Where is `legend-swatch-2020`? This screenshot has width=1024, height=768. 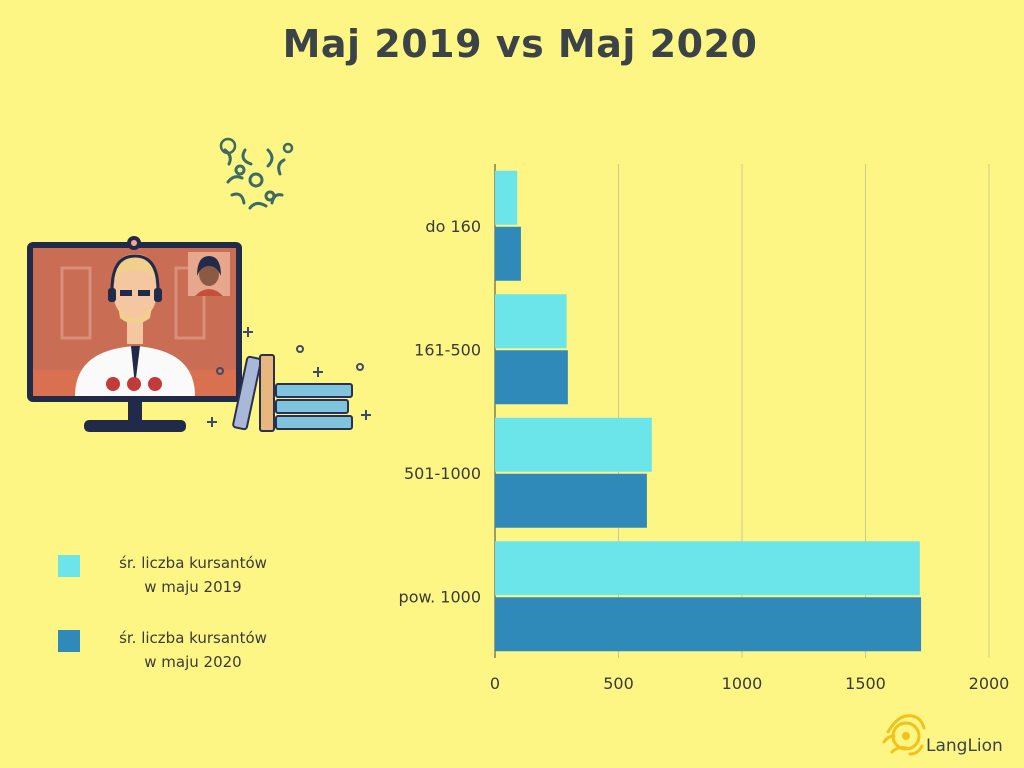 legend-swatch-2020 is located at coordinates (69, 641).